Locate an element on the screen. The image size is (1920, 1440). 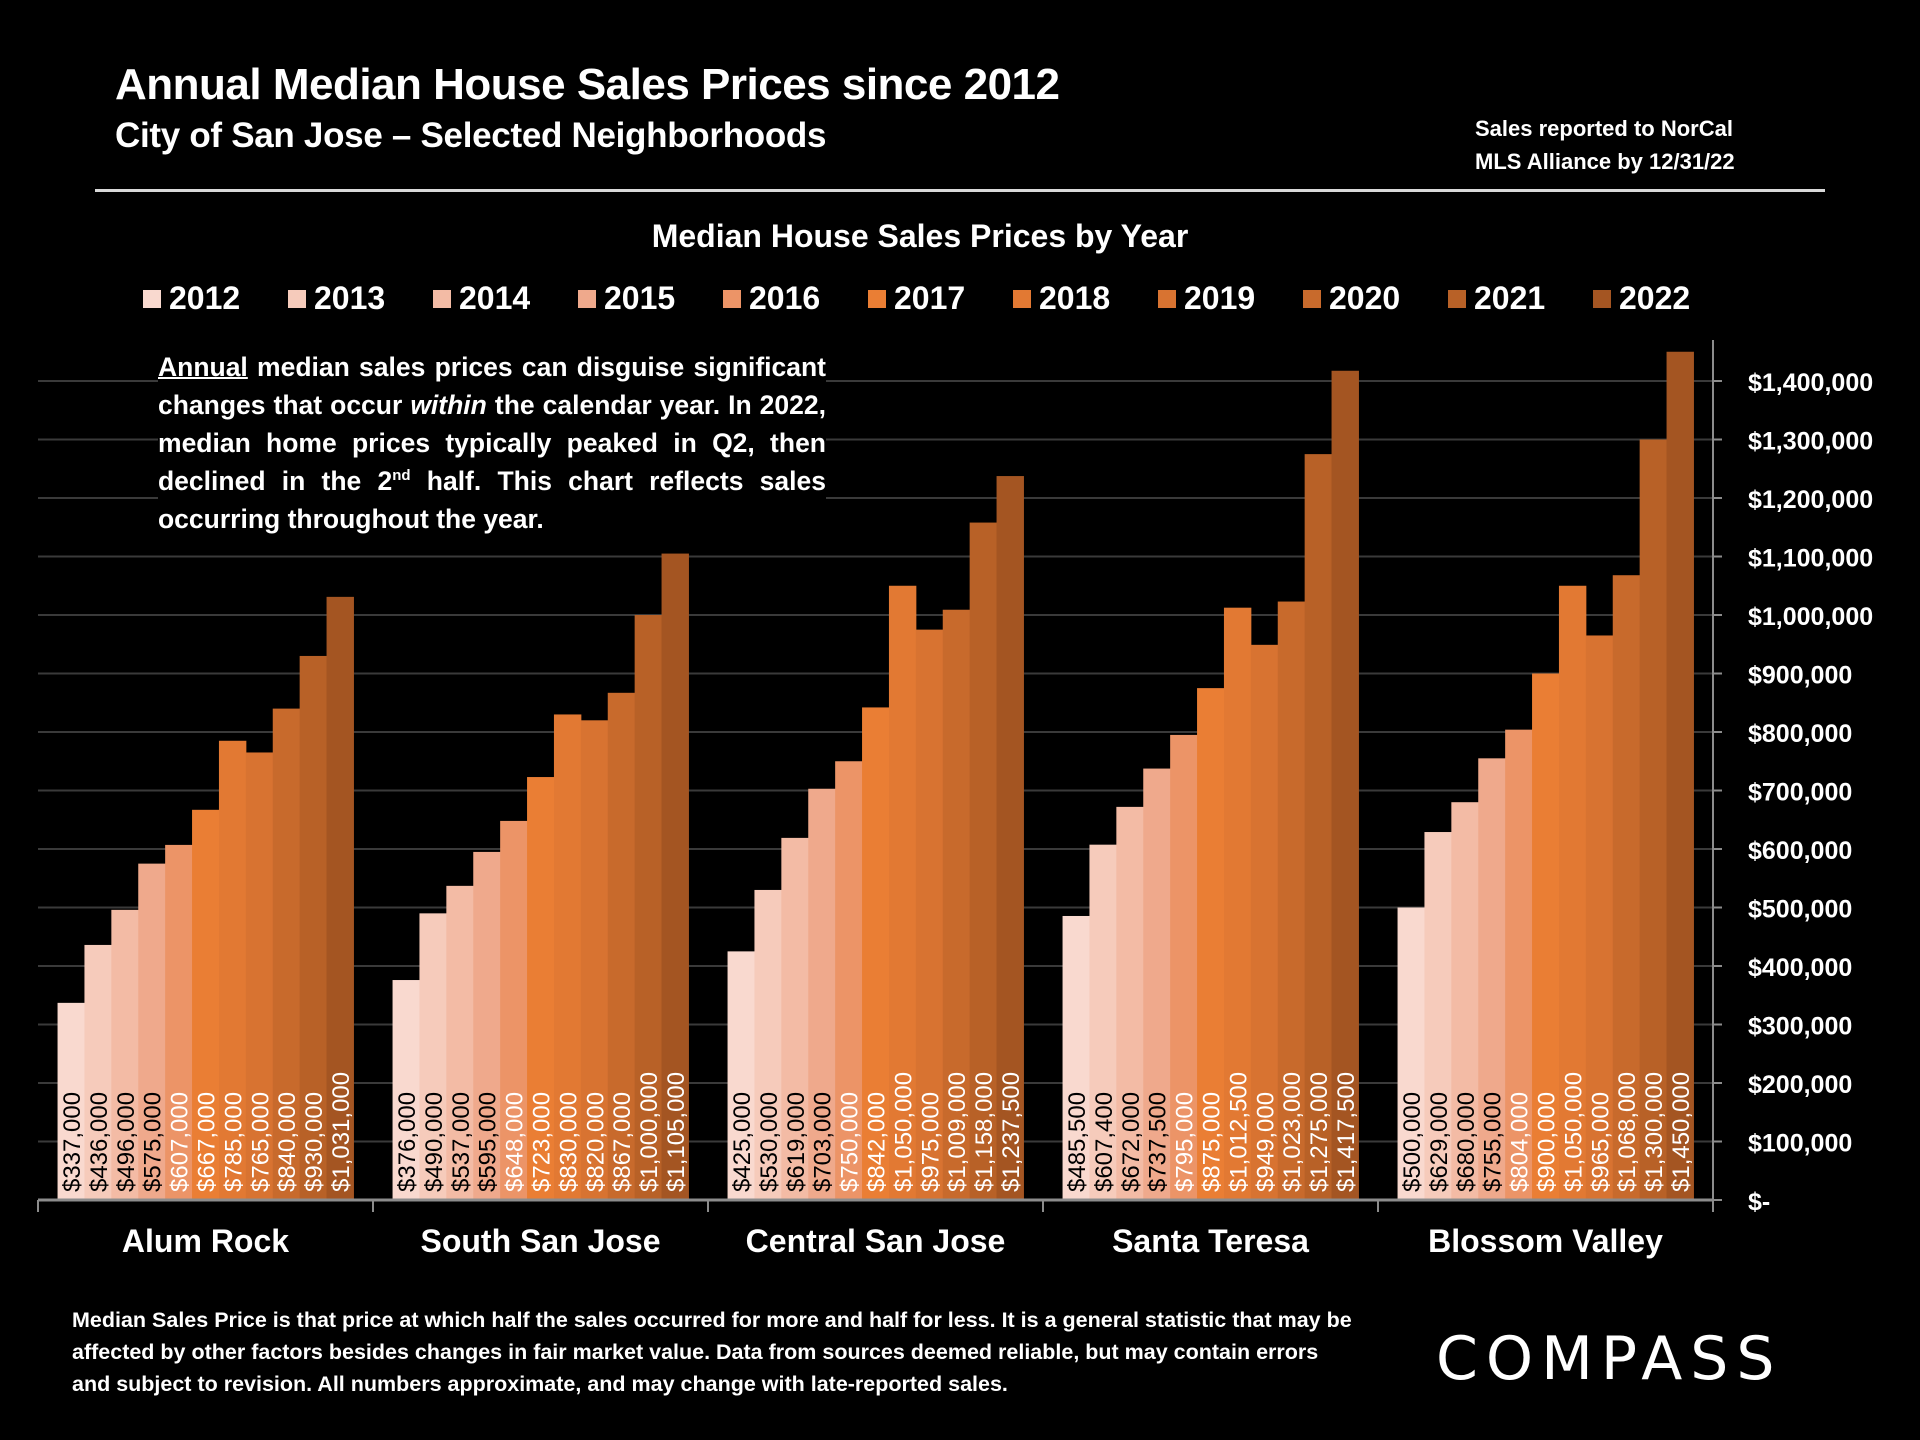
data-label: $376,000 is located at coordinates (407, 1142).